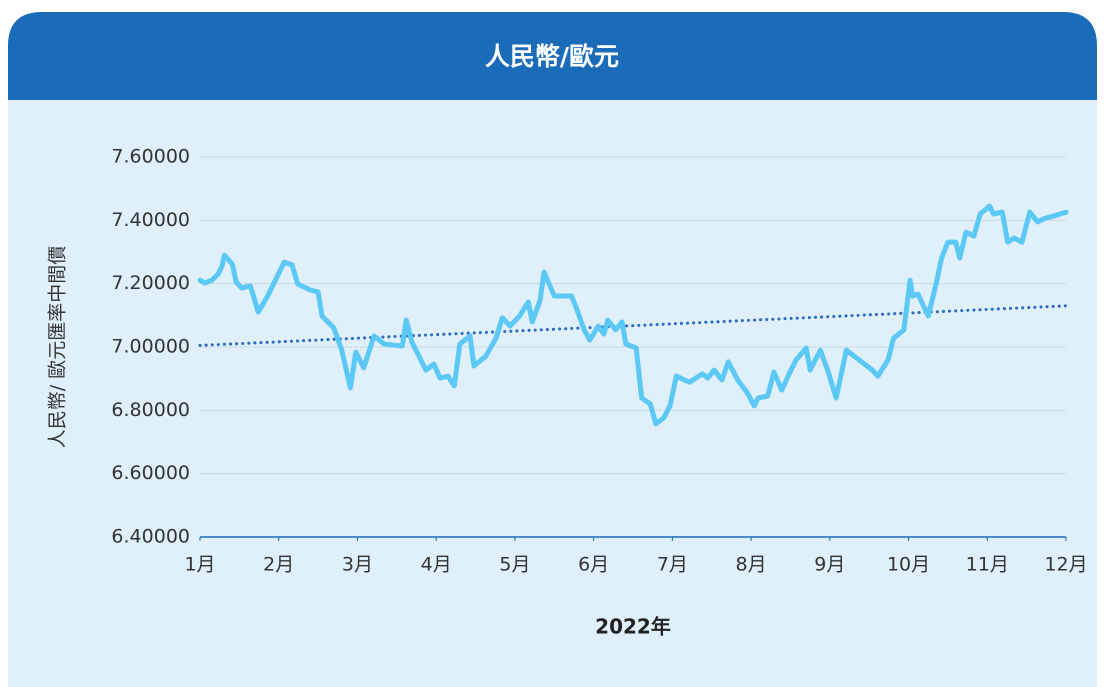  What do you see at coordinates (987, 565) in the screenshot?
I see `x-tick-label: 11月` at bounding box center [987, 565].